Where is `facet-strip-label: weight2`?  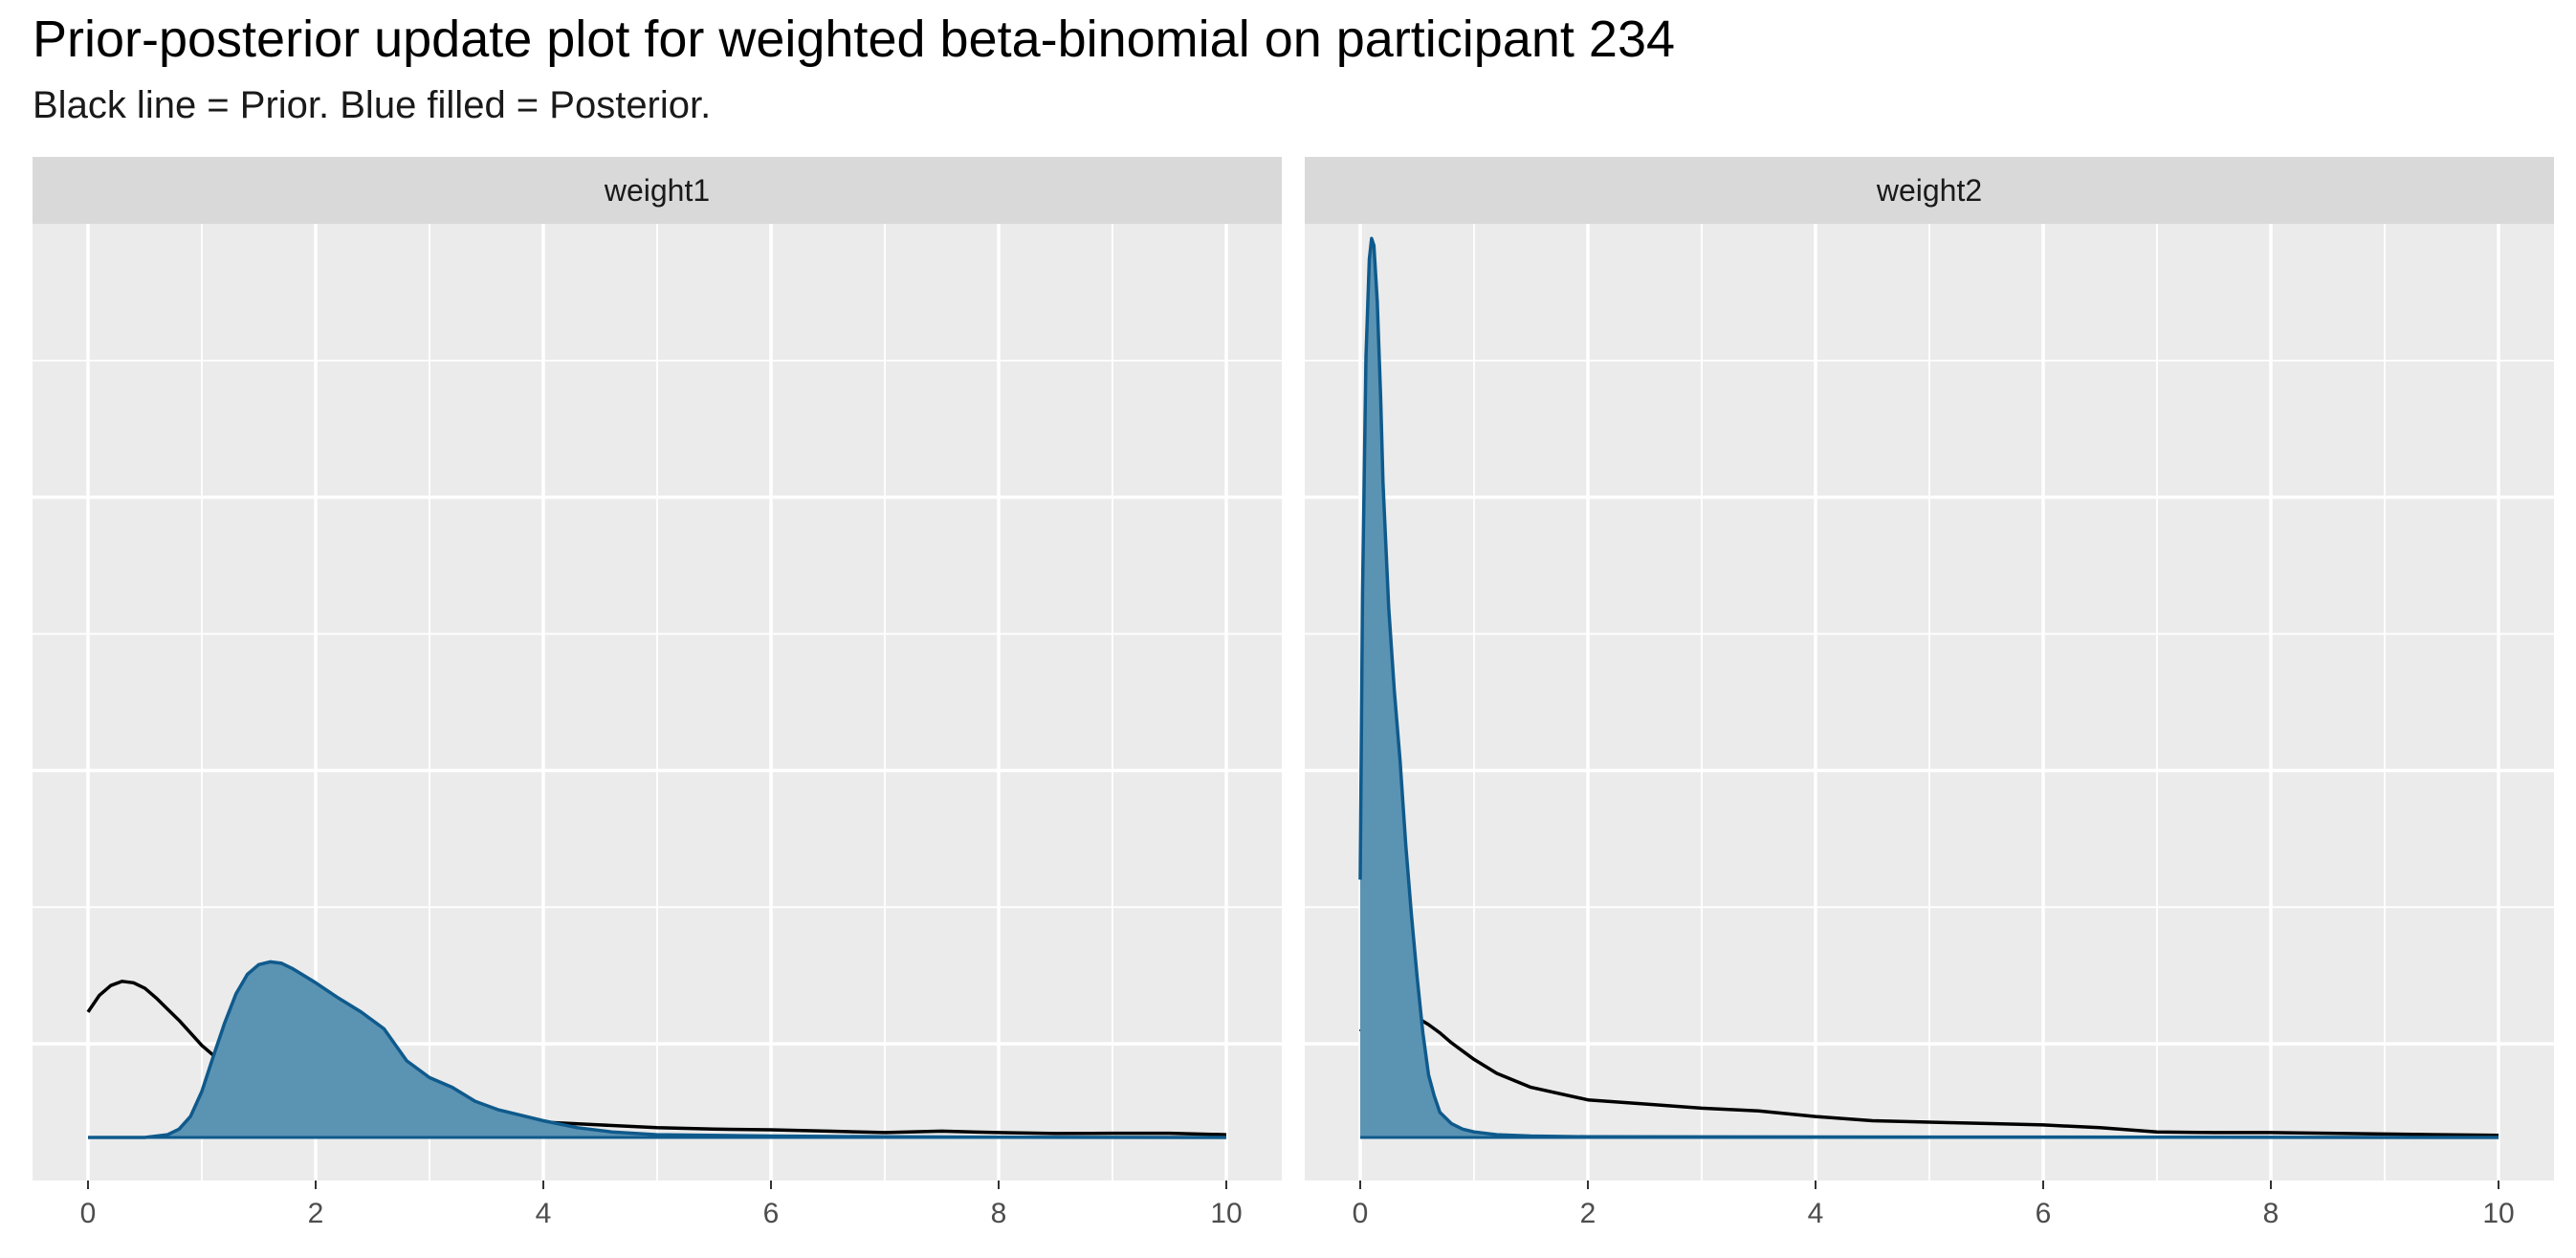 facet-strip-label: weight2 is located at coordinates (1929, 190).